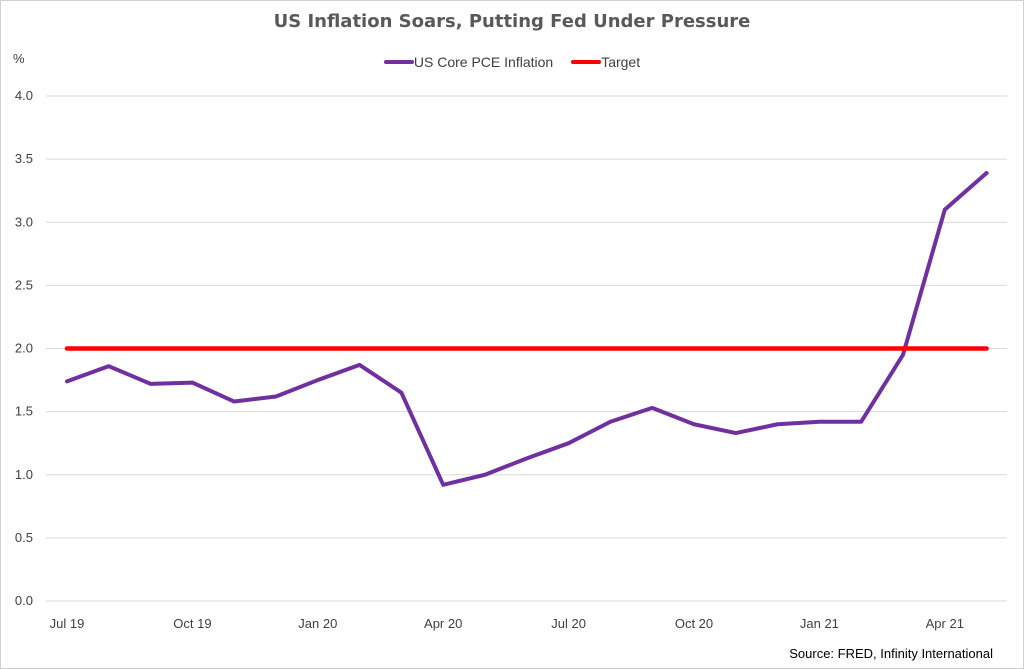  What do you see at coordinates (621, 62) in the screenshot?
I see `legend-label-target: Target` at bounding box center [621, 62].